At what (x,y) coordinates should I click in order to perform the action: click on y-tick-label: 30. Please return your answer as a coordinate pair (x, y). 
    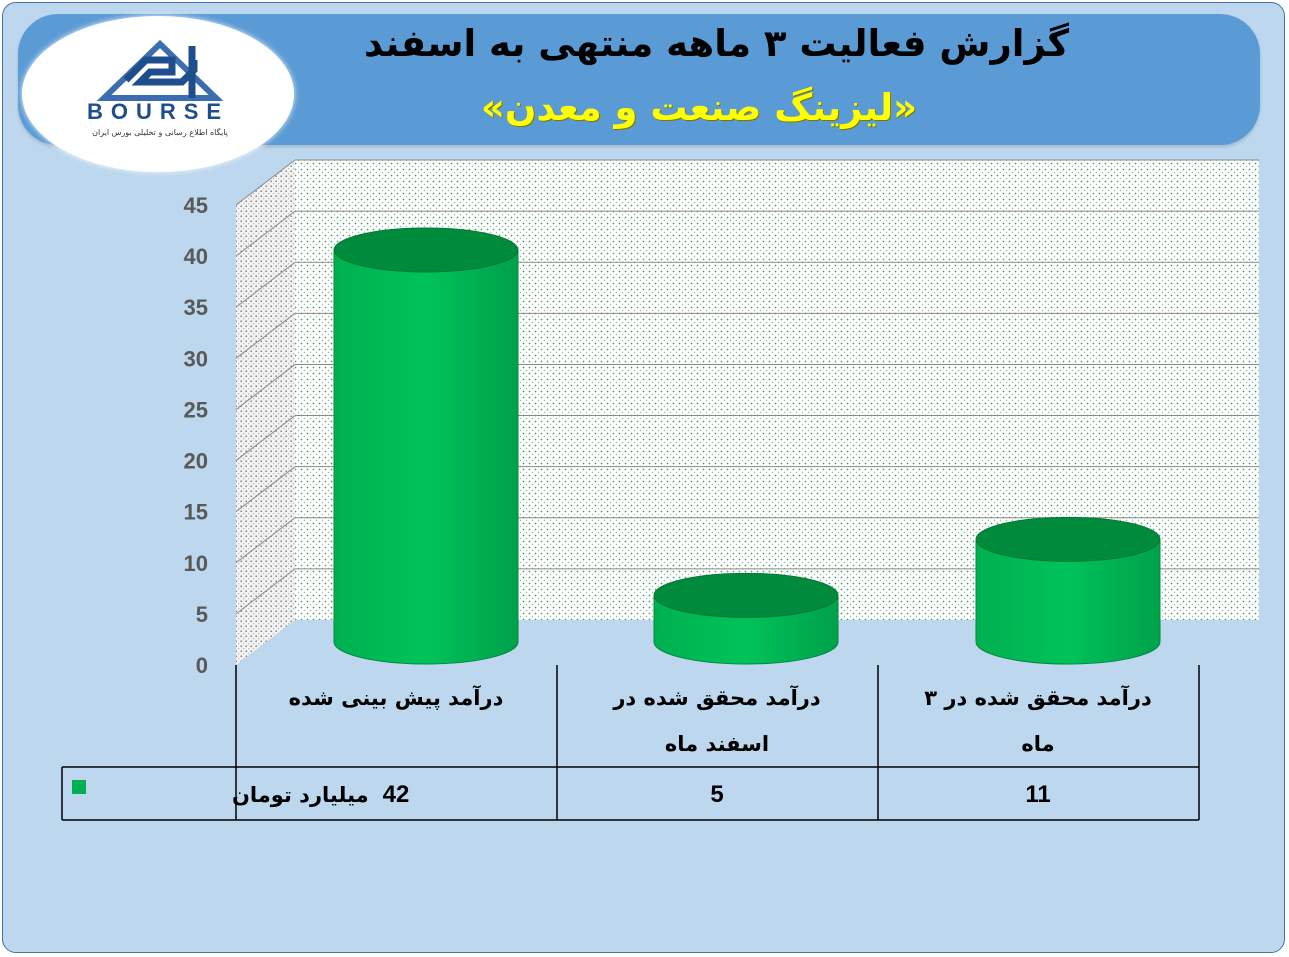
    Looking at the image, I should click on (196, 358).